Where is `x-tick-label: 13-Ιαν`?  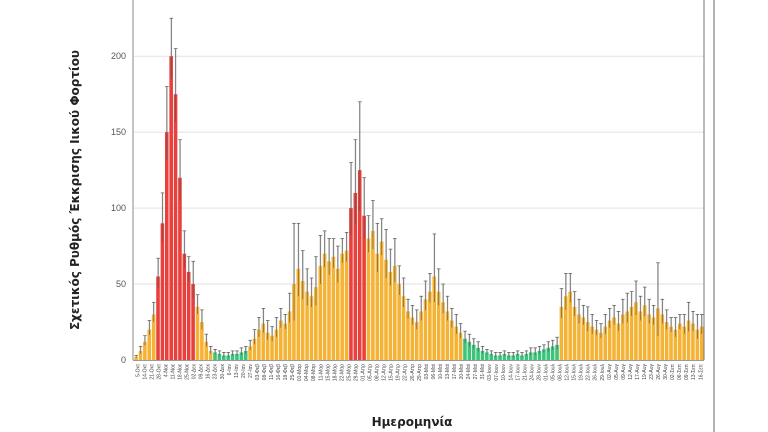
x-tick-label: 13-Ιαν is located at coordinates (237, 371).